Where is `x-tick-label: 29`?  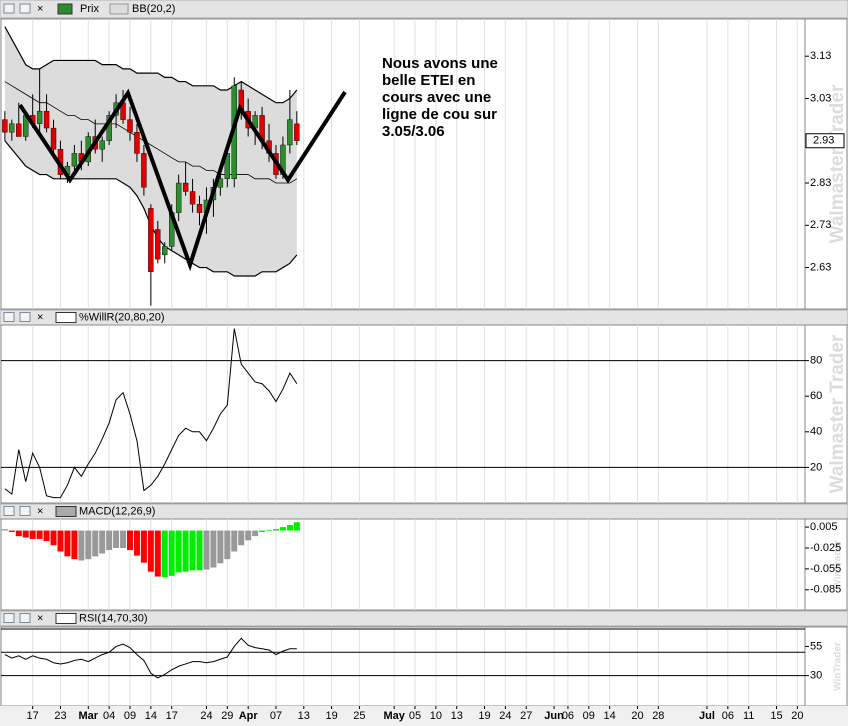 x-tick-label: 29 is located at coordinates (227, 716).